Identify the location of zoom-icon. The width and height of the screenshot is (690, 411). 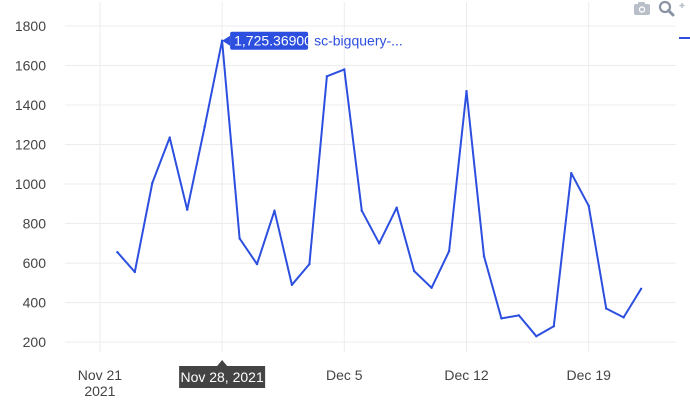
(666, 8).